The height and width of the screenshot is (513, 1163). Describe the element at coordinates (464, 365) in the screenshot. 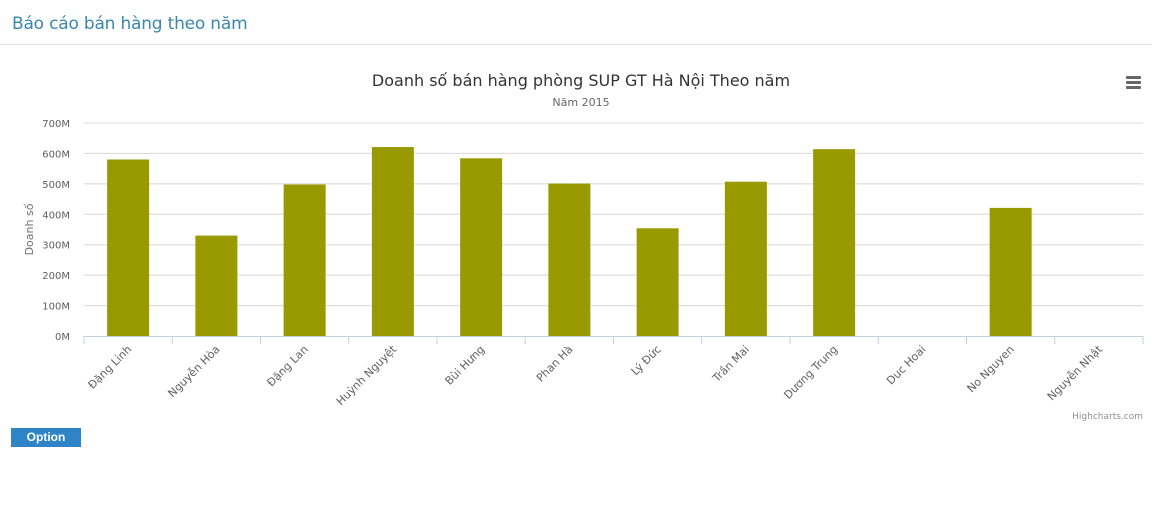

I see `x-tick-label: Bùi Hưng` at that location.